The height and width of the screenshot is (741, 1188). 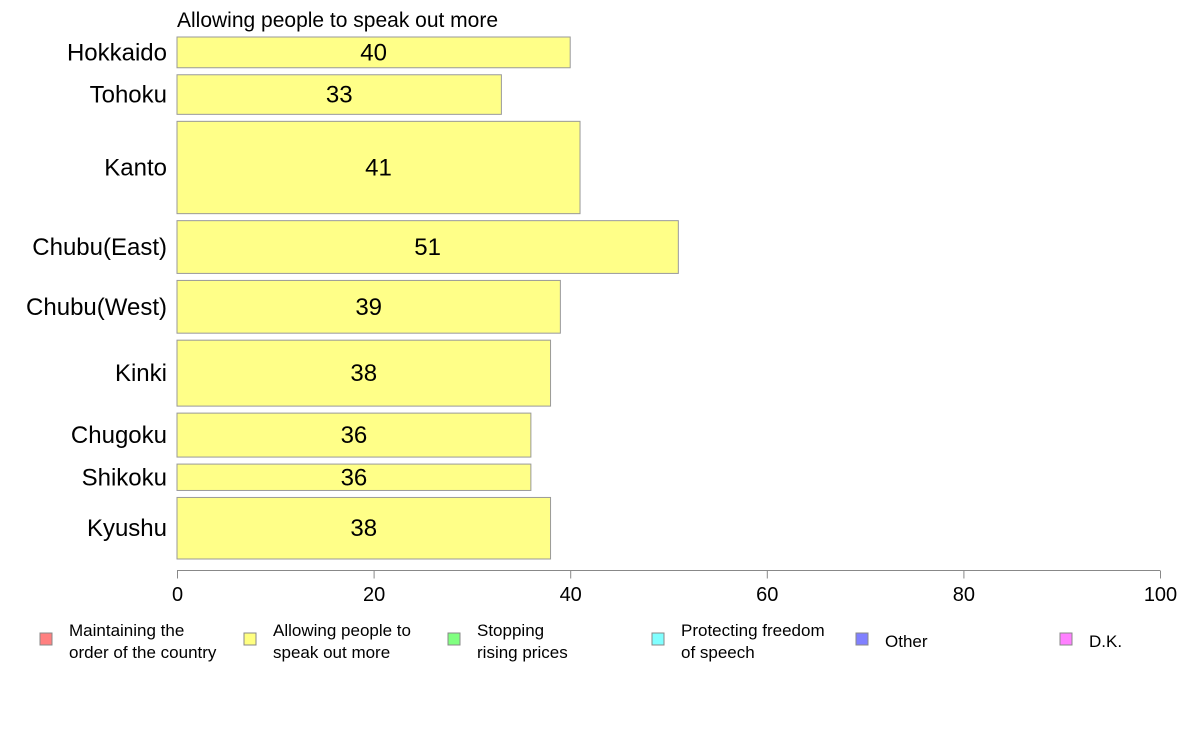 I want to click on bar-tohoku, so click(x=339, y=94).